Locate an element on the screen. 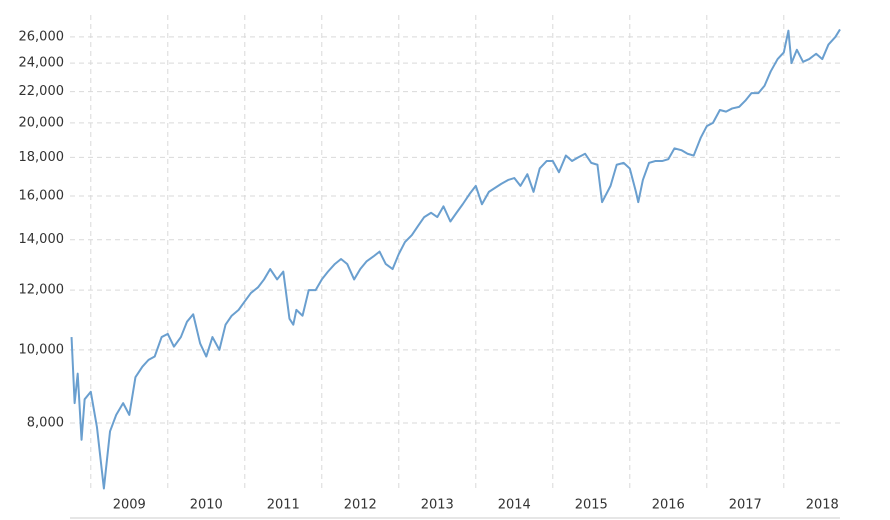 The width and height of the screenshot is (890, 520). x-tick-label: 2011 is located at coordinates (283, 505).